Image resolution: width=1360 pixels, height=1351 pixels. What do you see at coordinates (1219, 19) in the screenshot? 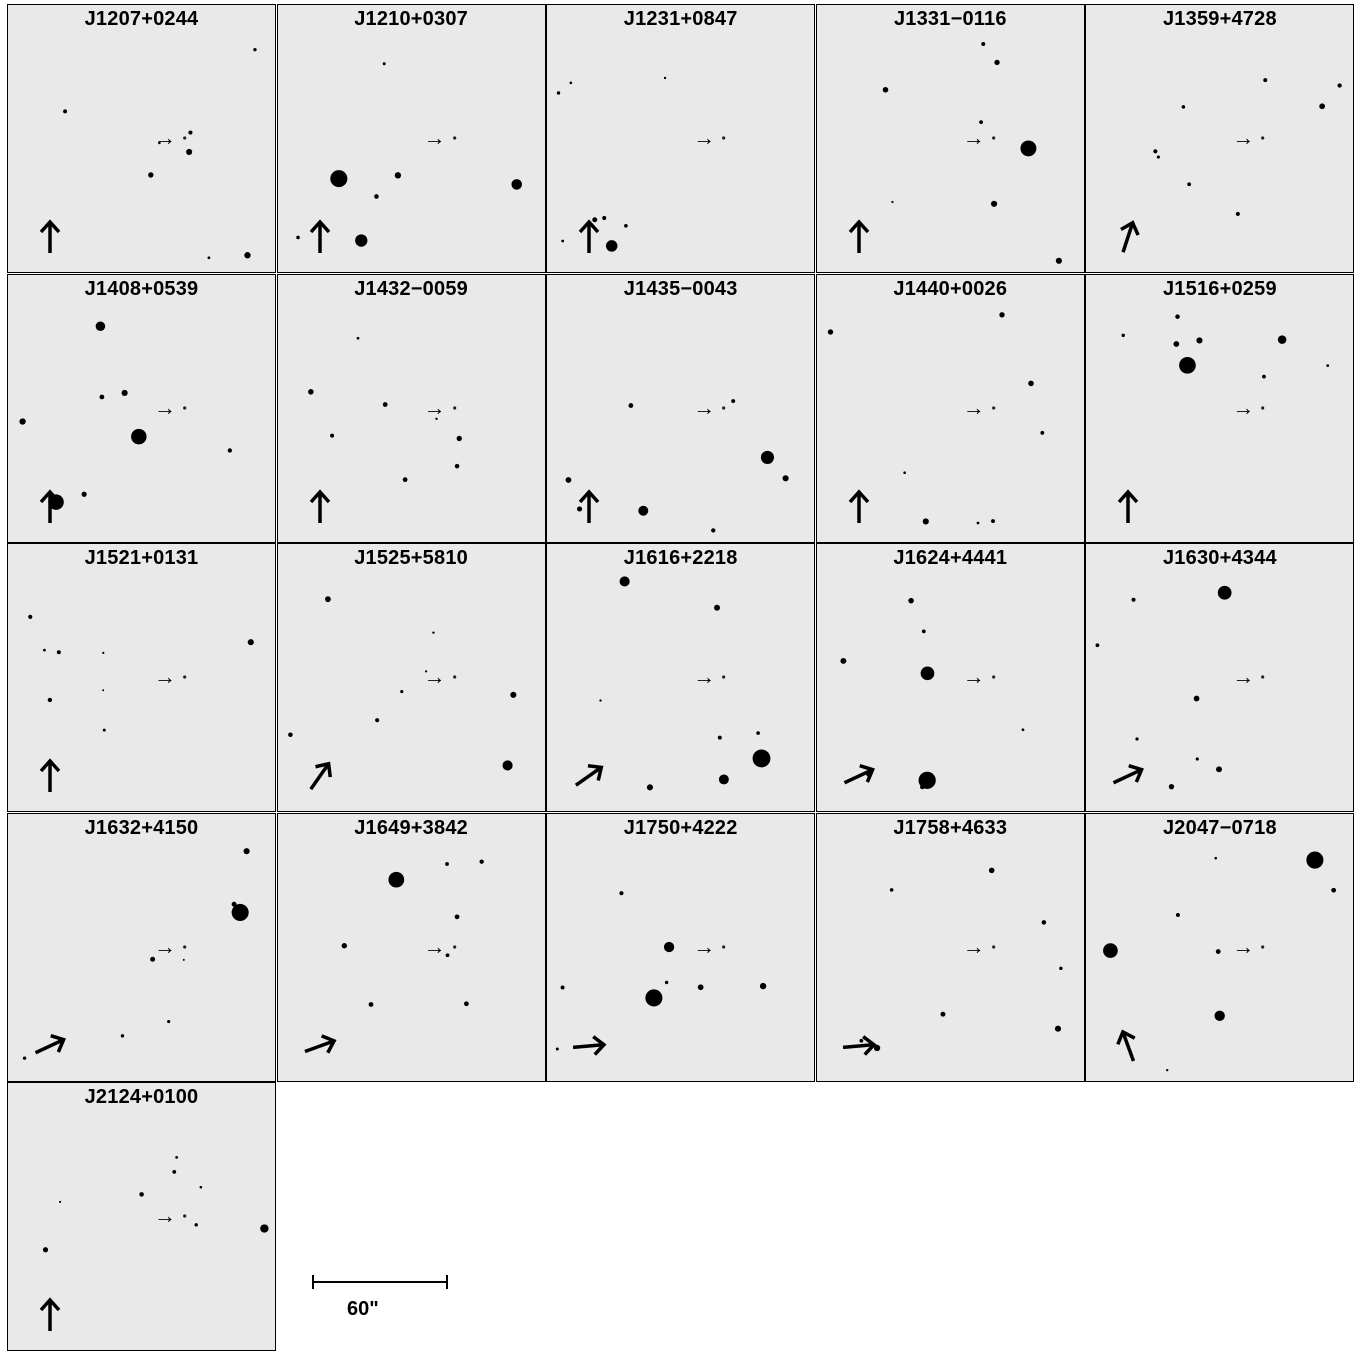
I see `panel-title: J1359+4728` at bounding box center [1219, 19].